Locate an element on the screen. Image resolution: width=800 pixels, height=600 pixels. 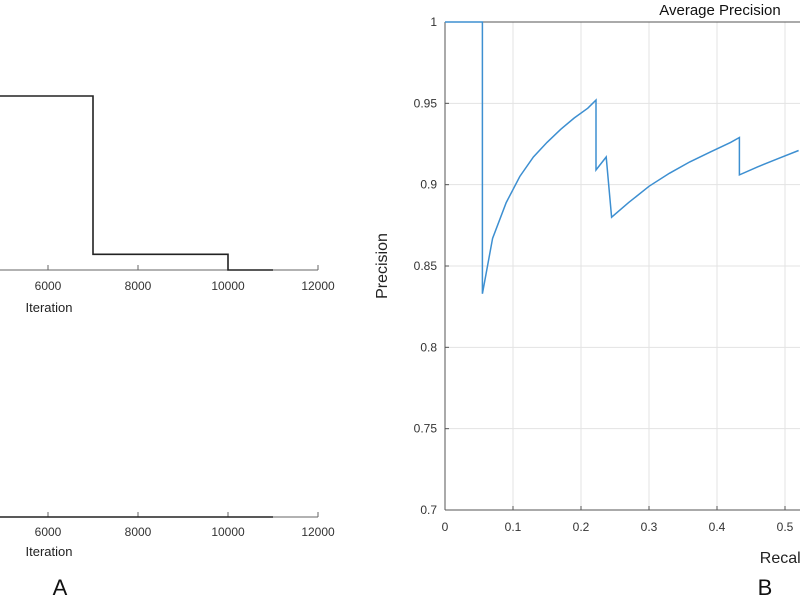
panel-b-y-tick-label: 0.9 is located at coordinates (428, 185).